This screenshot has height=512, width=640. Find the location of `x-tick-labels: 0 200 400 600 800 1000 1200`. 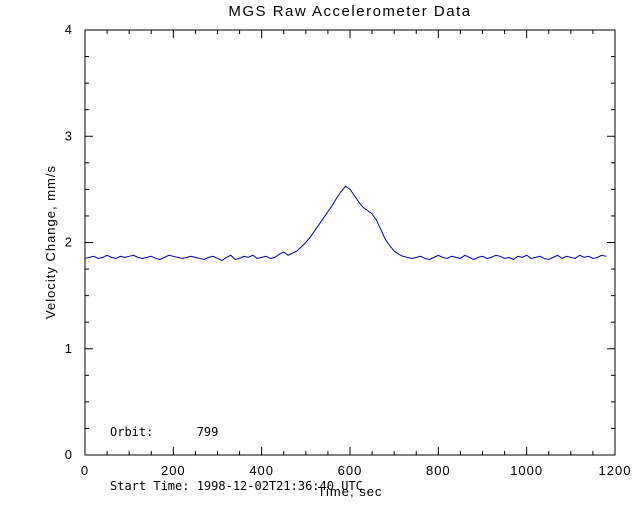

x-tick-labels: 0 200 400 600 800 1000 1200 is located at coordinates (356, 470).